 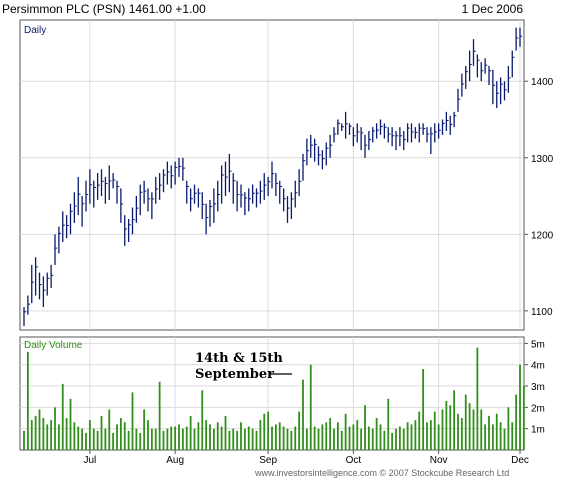 I want to click on annotation-line1: 14th & 15th, so click(x=239, y=358).